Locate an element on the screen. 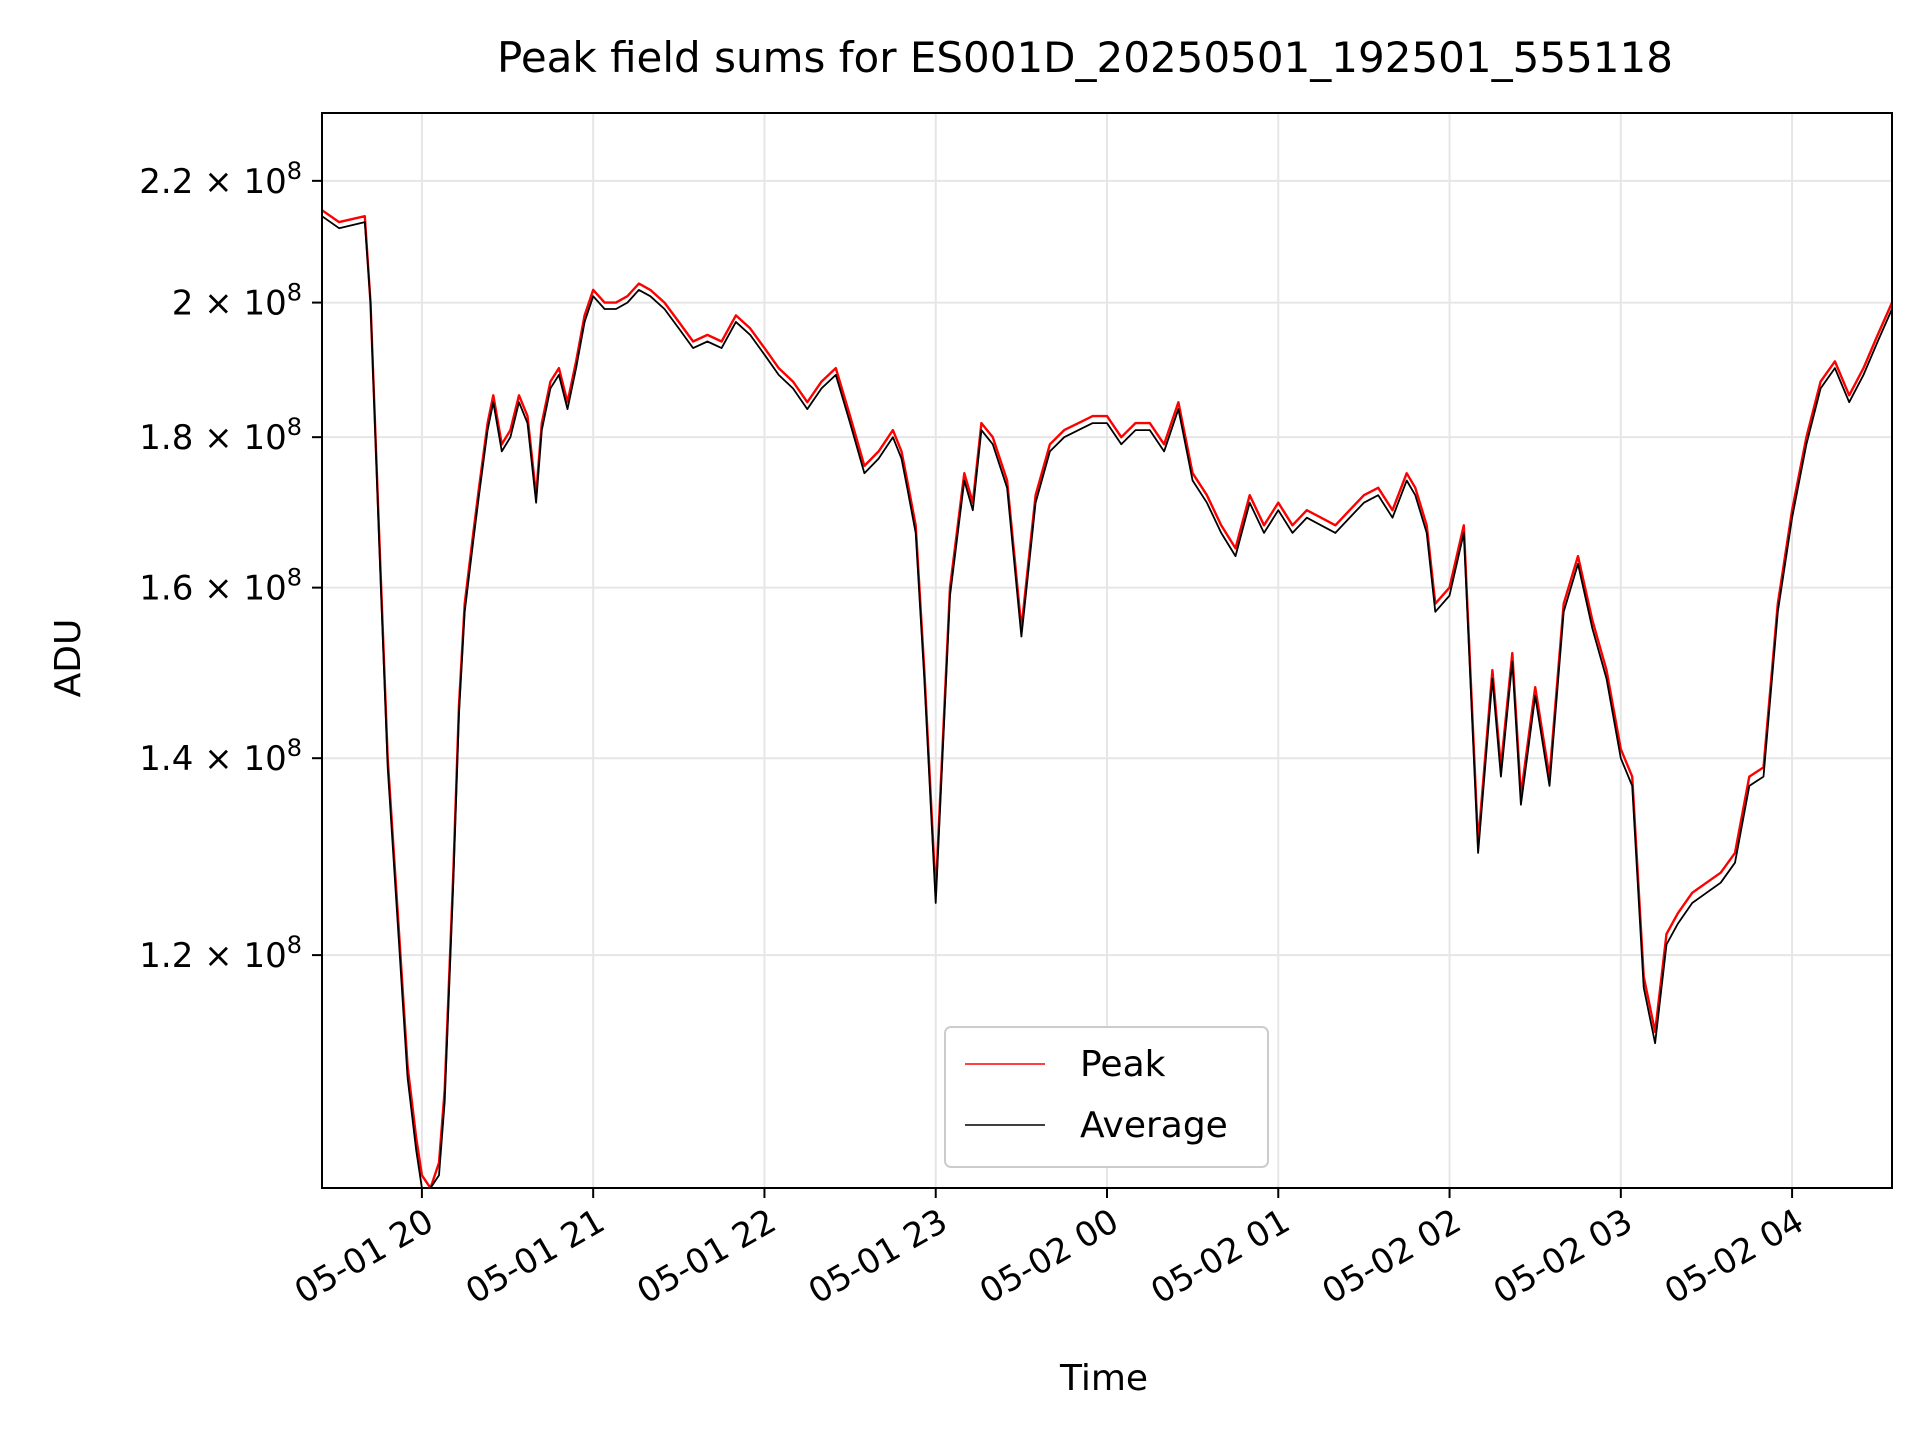 Image resolution: width=1920 pixels, height=1440 pixels. y-tick-label: 2 × 10⁸ is located at coordinates (237, 301).